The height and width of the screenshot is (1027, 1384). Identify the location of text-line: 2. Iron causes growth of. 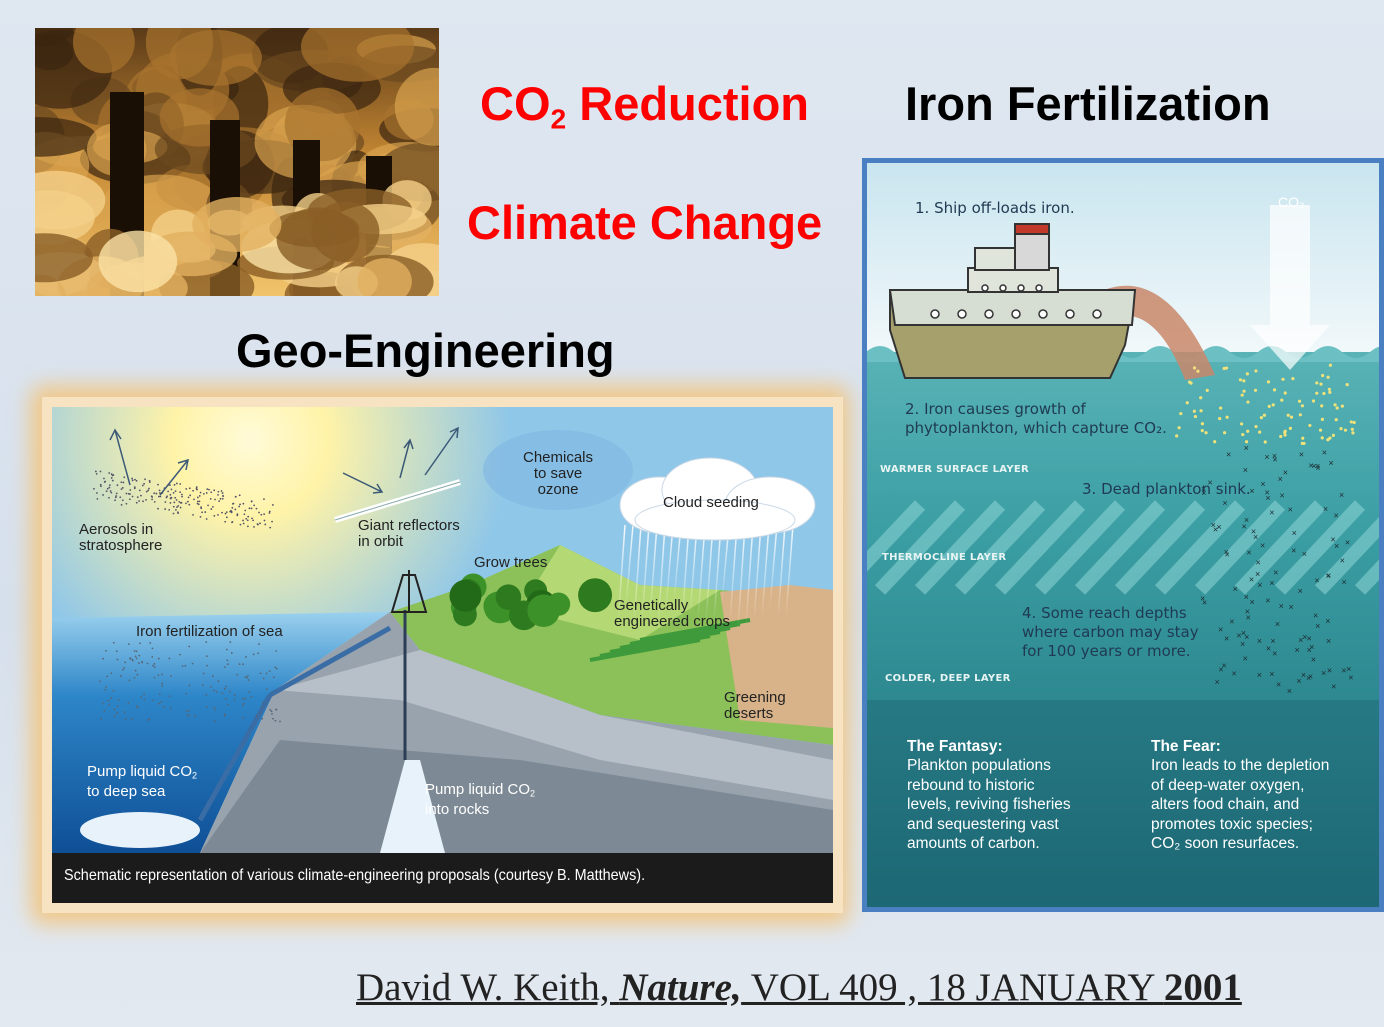
(995, 409).